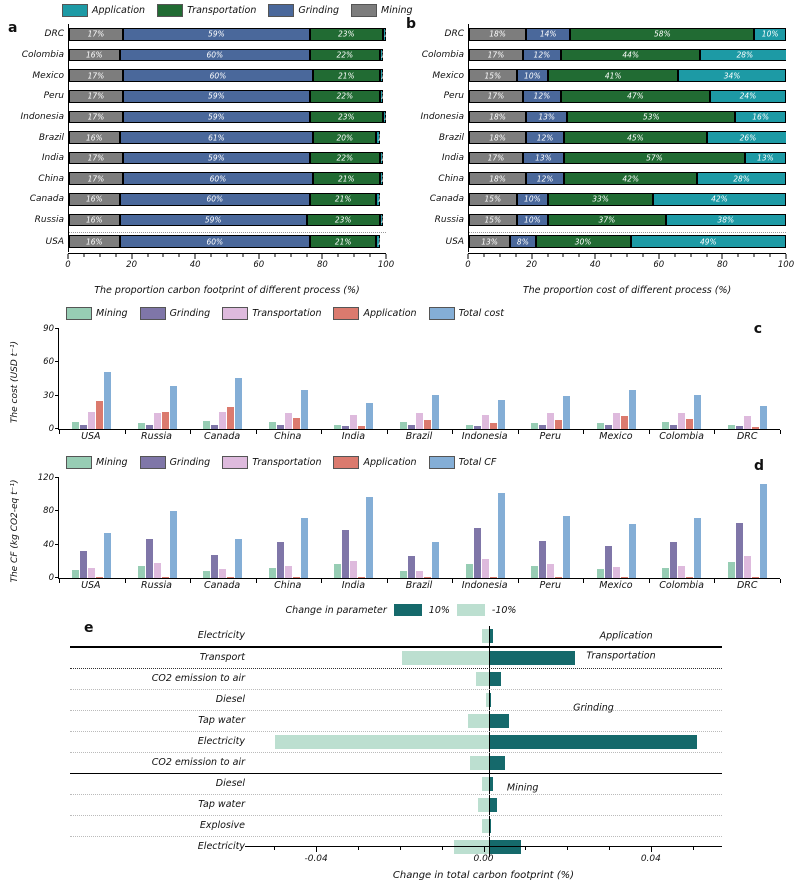 The width and height of the screenshot is (800, 891). What do you see at coordinates (46, 199) in the screenshot?
I see `country-label: Canada` at bounding box center [46, 199].